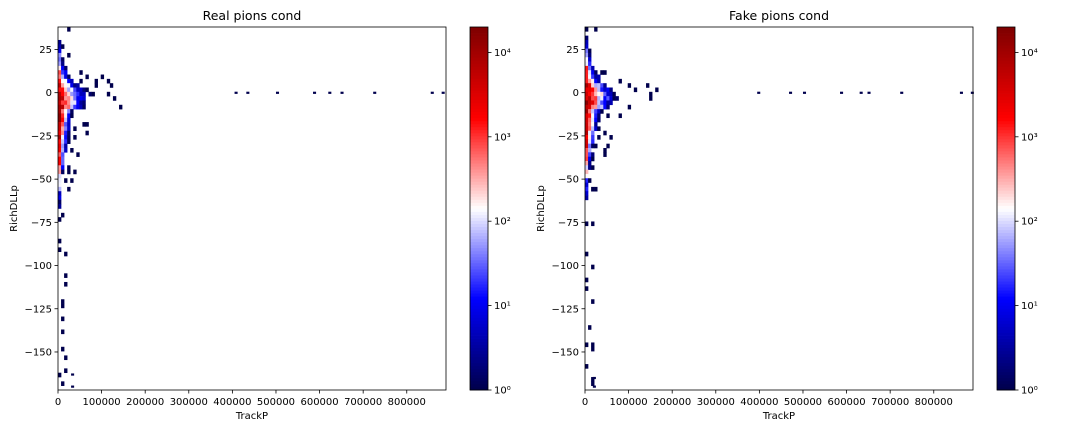 The image size is (1080, 432). Describe the element at coordinates (1029, 222) in the screenshot. I see `colorbar-tick-label: 10²` at that location.